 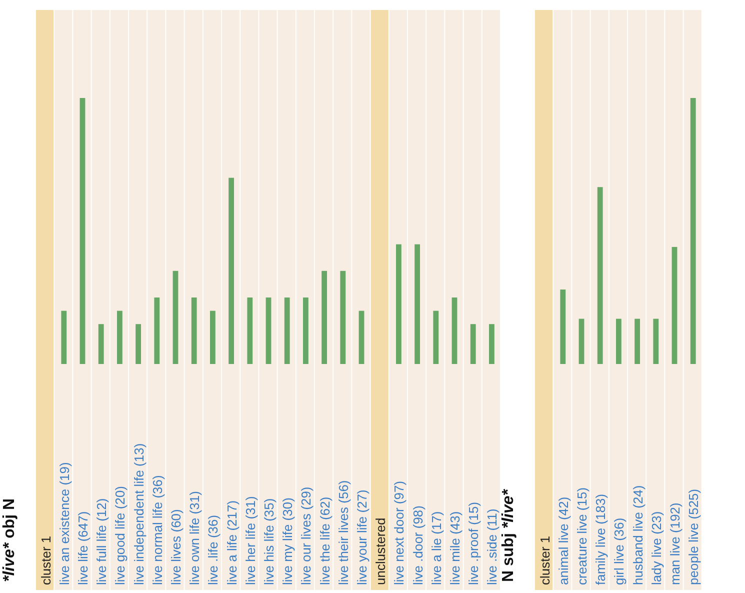 I want to click on text: N subj *live*, so click(x=508, y=535).